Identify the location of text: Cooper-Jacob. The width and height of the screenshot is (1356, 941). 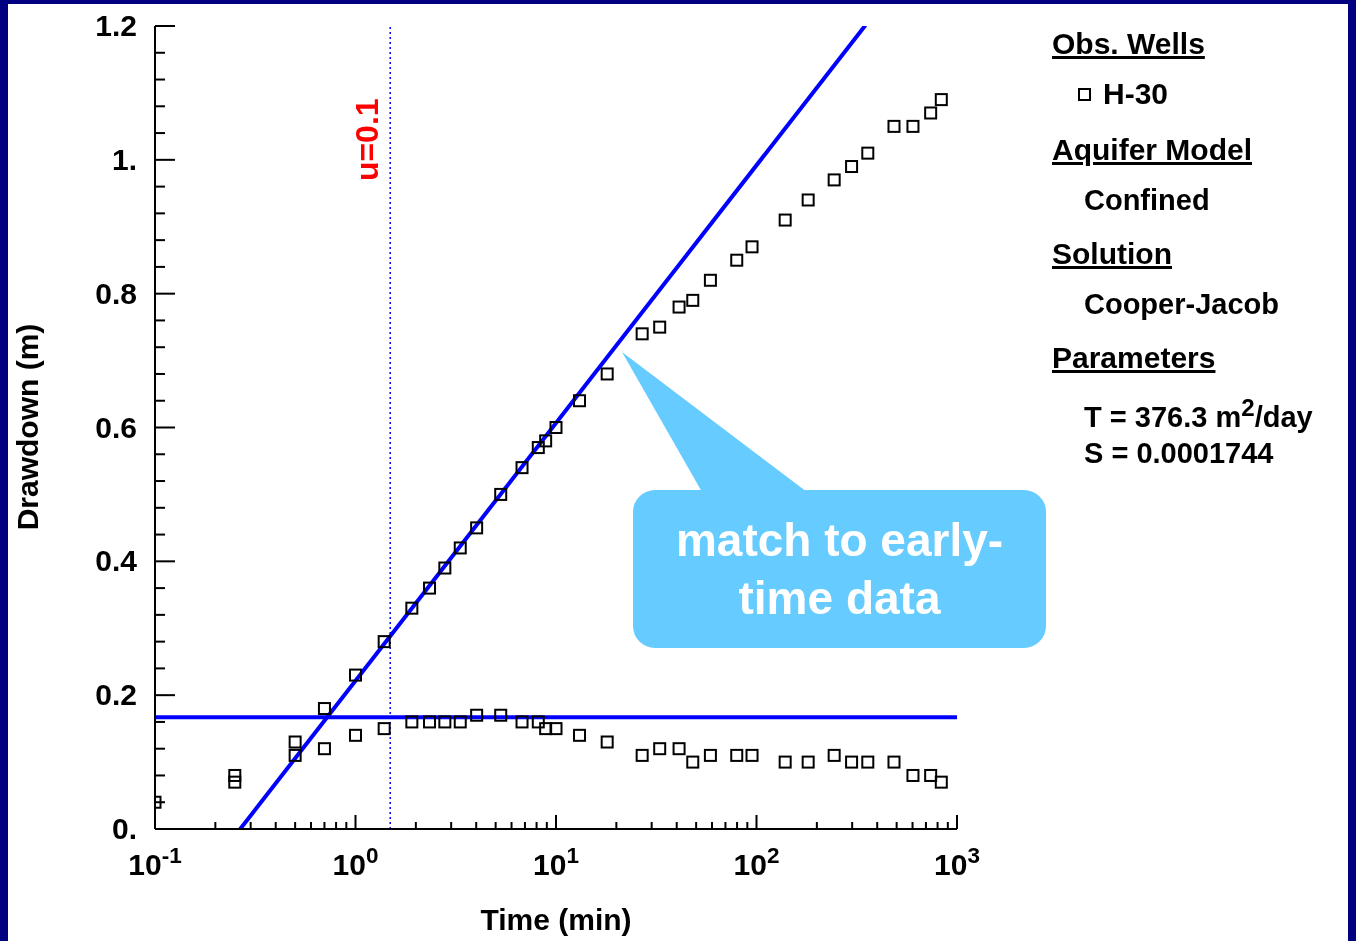
(1181, 304).